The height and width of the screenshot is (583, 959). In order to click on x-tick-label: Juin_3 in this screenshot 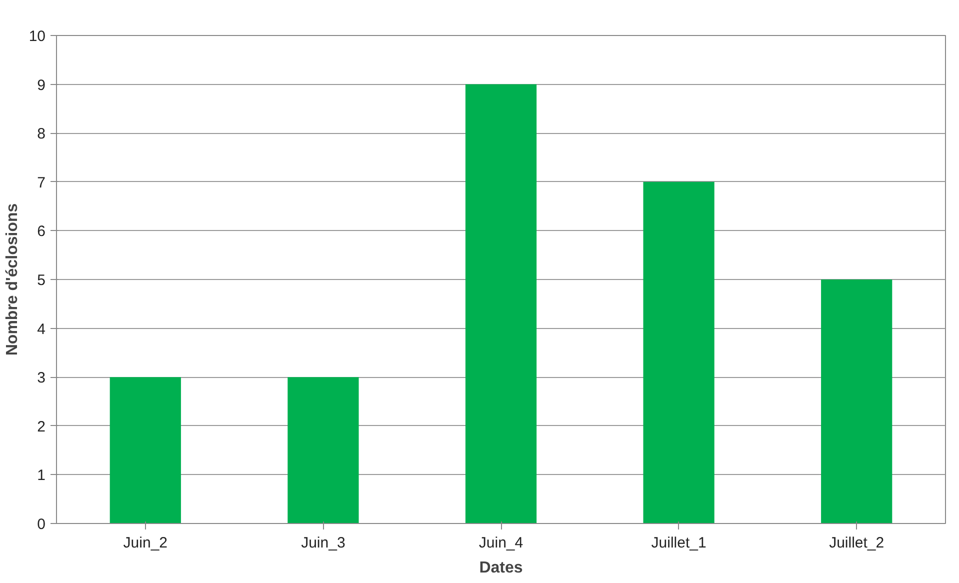, I will do `click(323, 543)`.